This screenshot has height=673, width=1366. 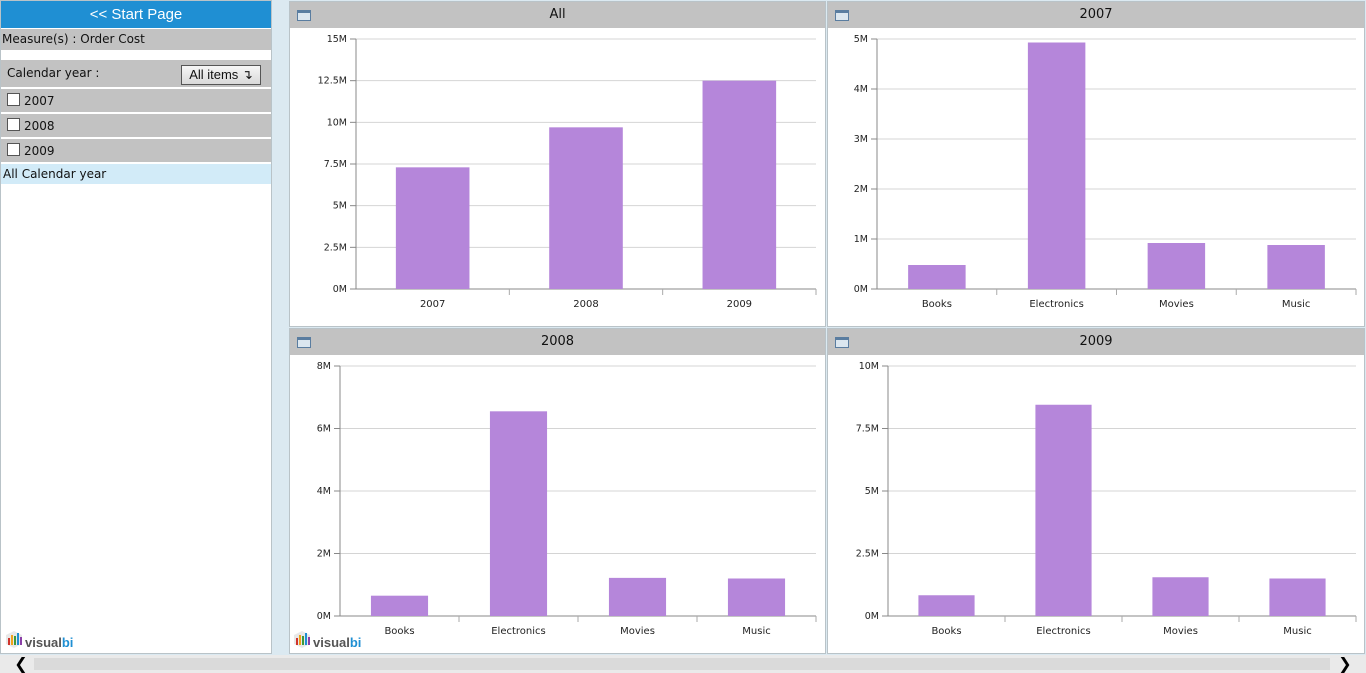 I want to click on panel-header: 2008, so click(x=557, y=342).